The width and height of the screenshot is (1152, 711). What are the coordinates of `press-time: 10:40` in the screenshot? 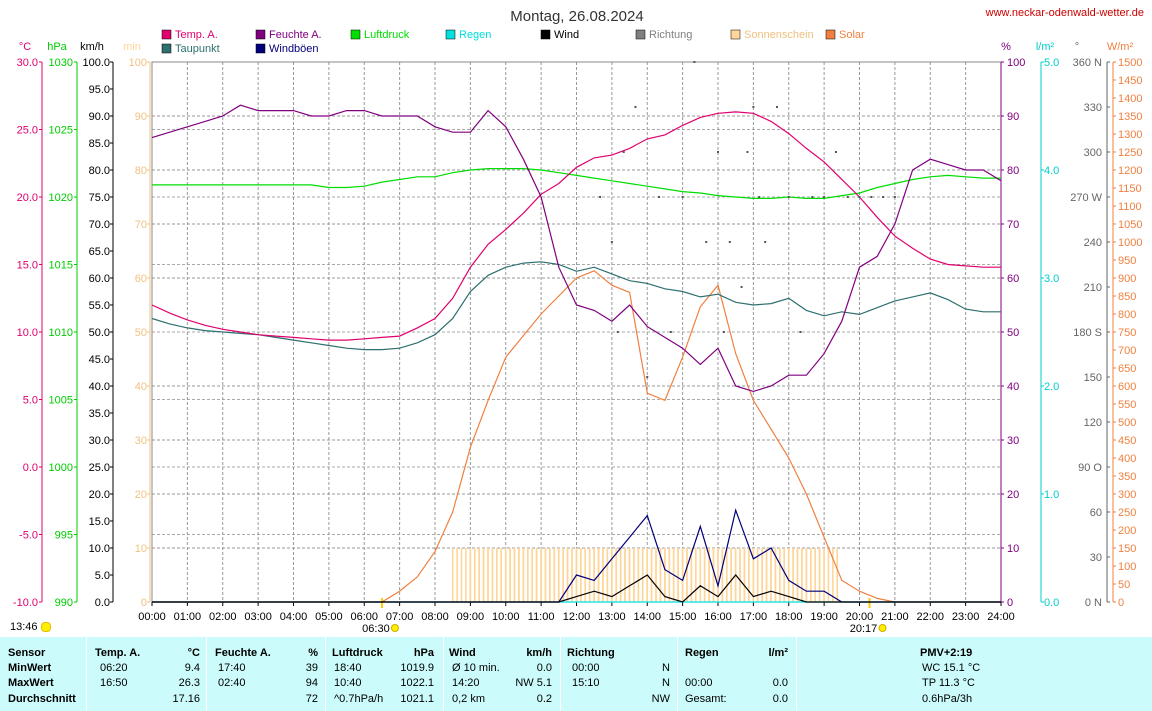 It's located at (348, 683).